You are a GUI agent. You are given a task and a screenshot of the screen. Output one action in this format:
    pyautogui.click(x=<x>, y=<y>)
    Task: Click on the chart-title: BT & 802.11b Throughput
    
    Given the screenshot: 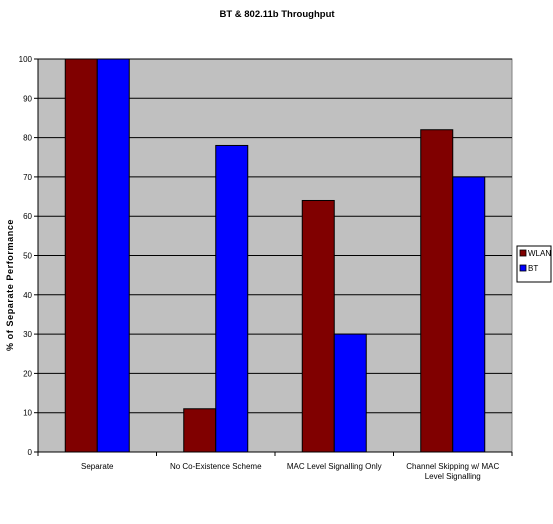 What is the action you would take?
    pyautogui.click(x=277, y=14)
    